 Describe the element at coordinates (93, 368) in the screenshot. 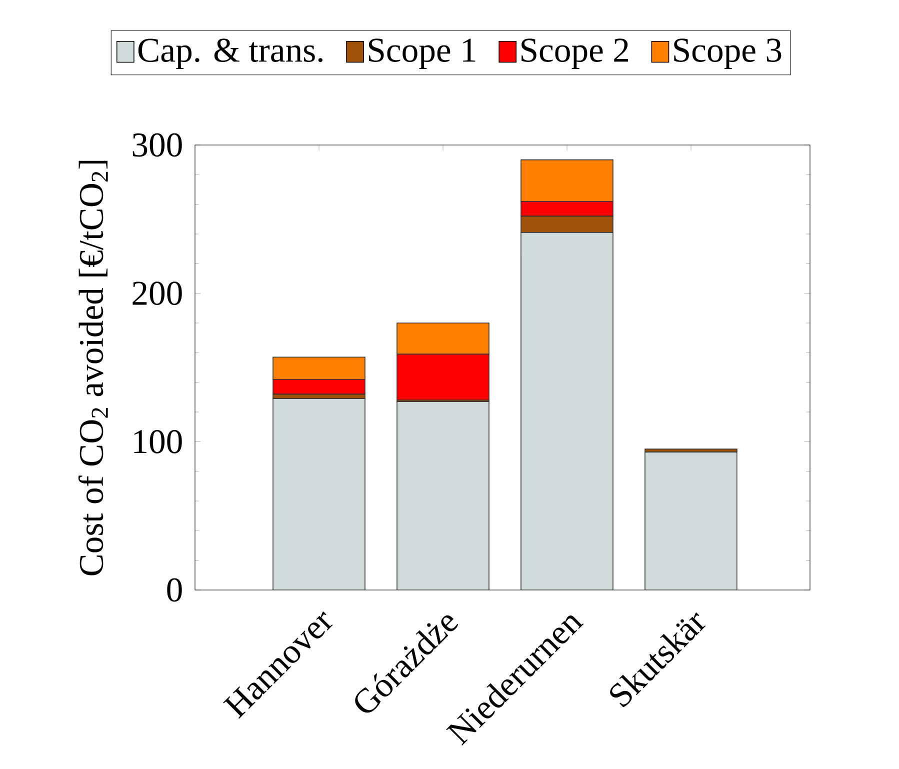

I see `y-axis-title: Cost of CO$_{2}$ avoided [€/tCO$_{2}$]` at that location.